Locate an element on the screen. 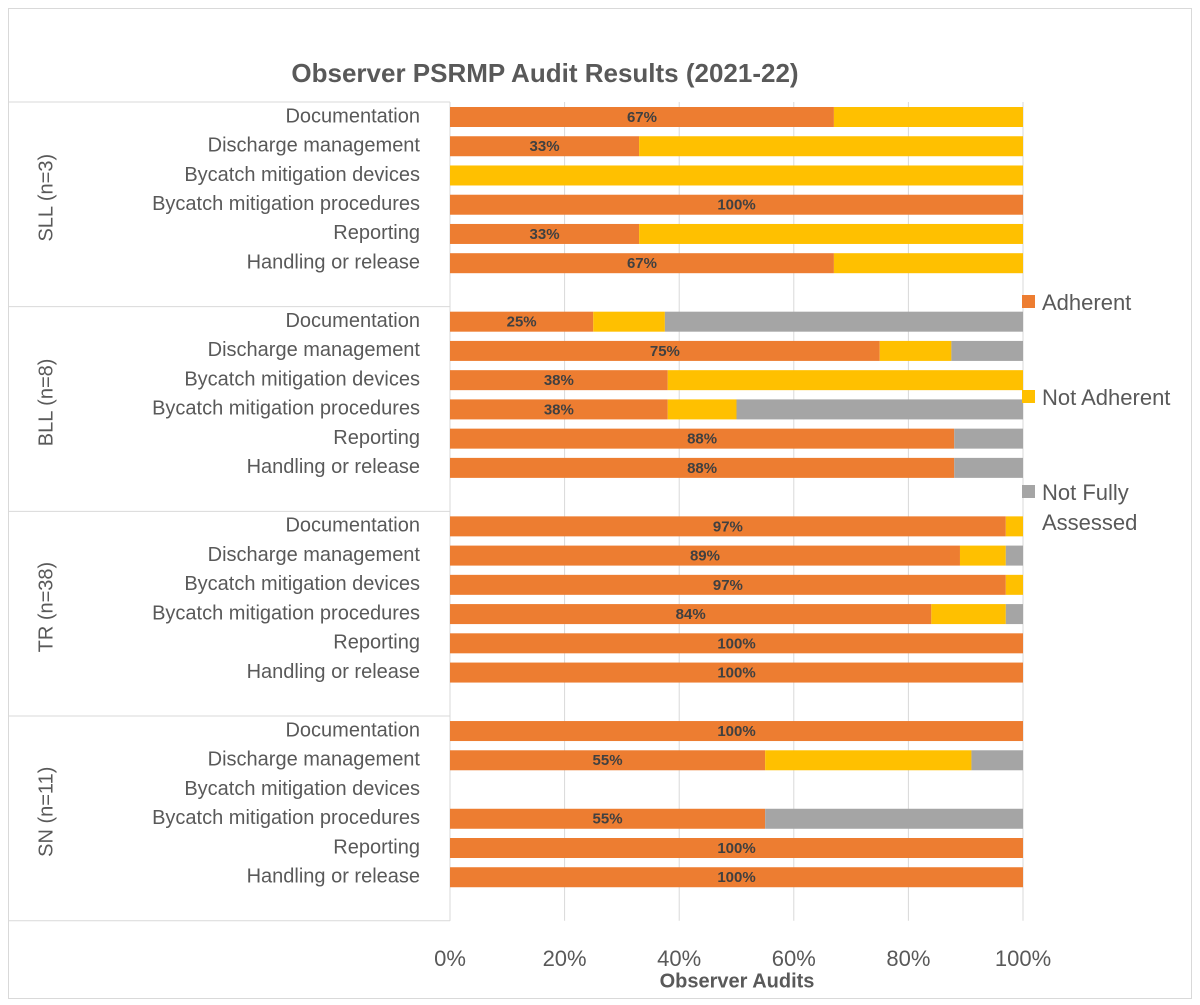 The image size is (1200, 1005). legend-label: Not Adherent is located at coordinates (1106, 397).